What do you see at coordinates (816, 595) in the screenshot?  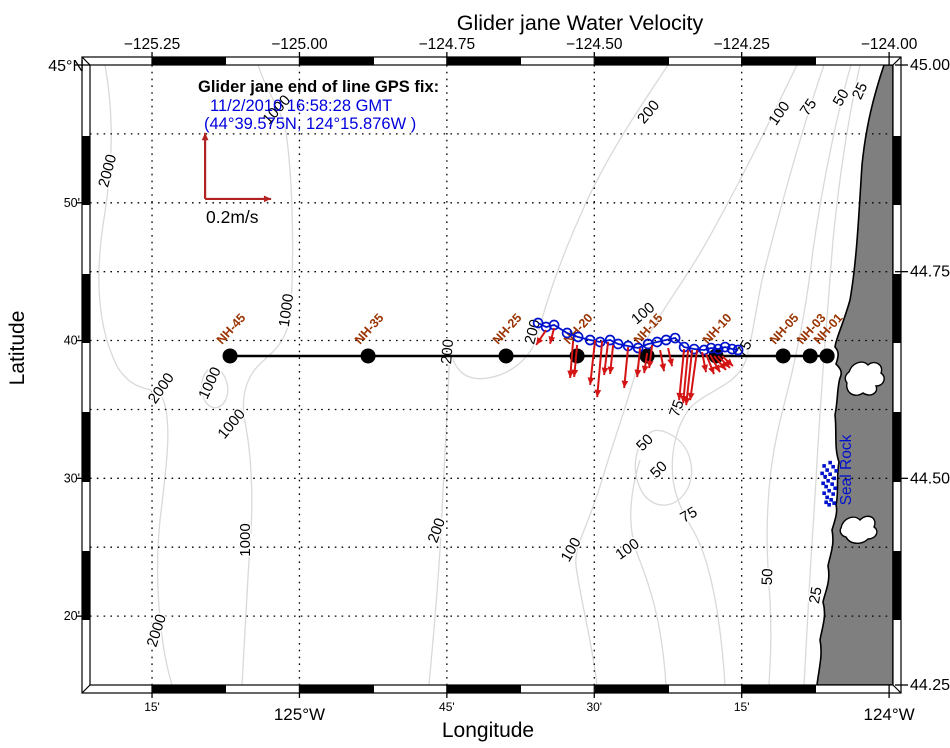 I see `contour-depth-label: 25` at bounding box center [816, 595].